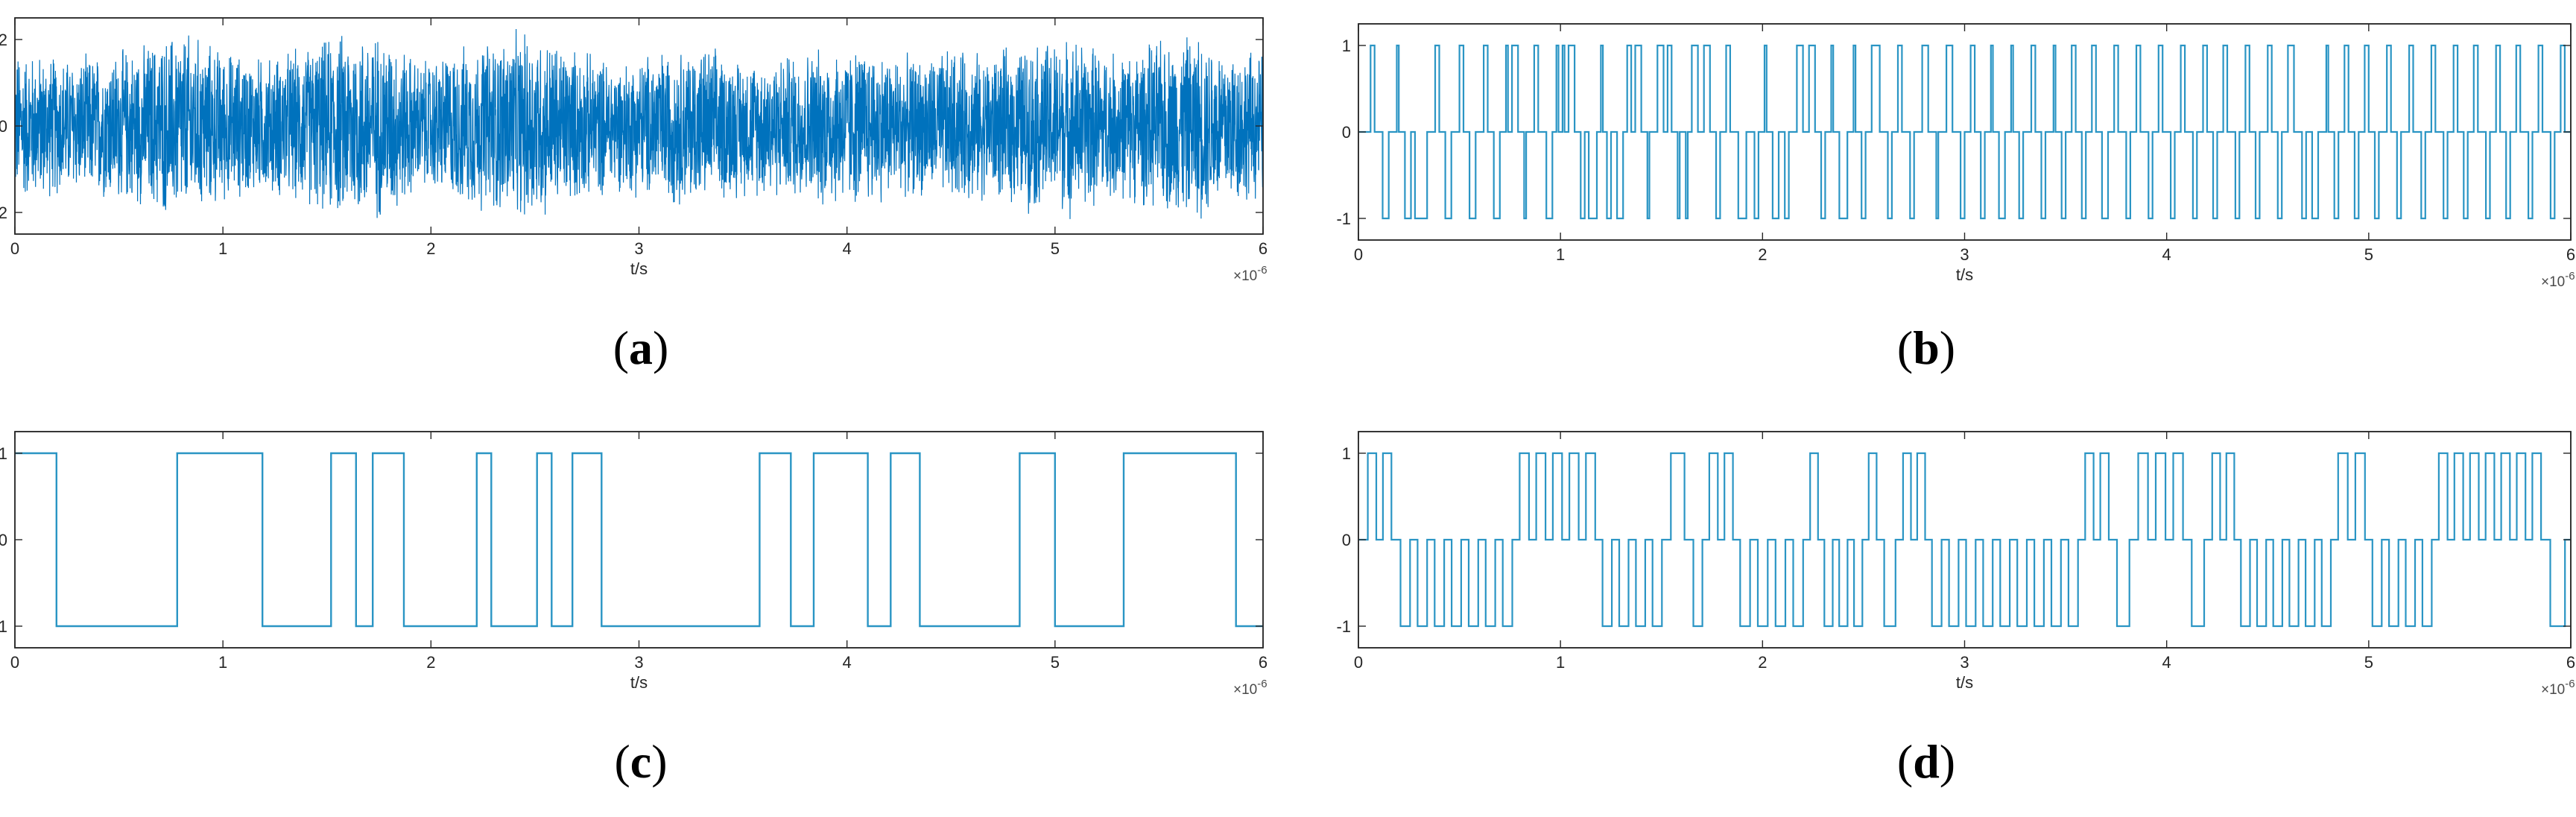 This screenshot has width=2576, height=817. Describe the element at coordinates (3, 213) in the screenshot. I see `y-tick-label: -2` at that location.